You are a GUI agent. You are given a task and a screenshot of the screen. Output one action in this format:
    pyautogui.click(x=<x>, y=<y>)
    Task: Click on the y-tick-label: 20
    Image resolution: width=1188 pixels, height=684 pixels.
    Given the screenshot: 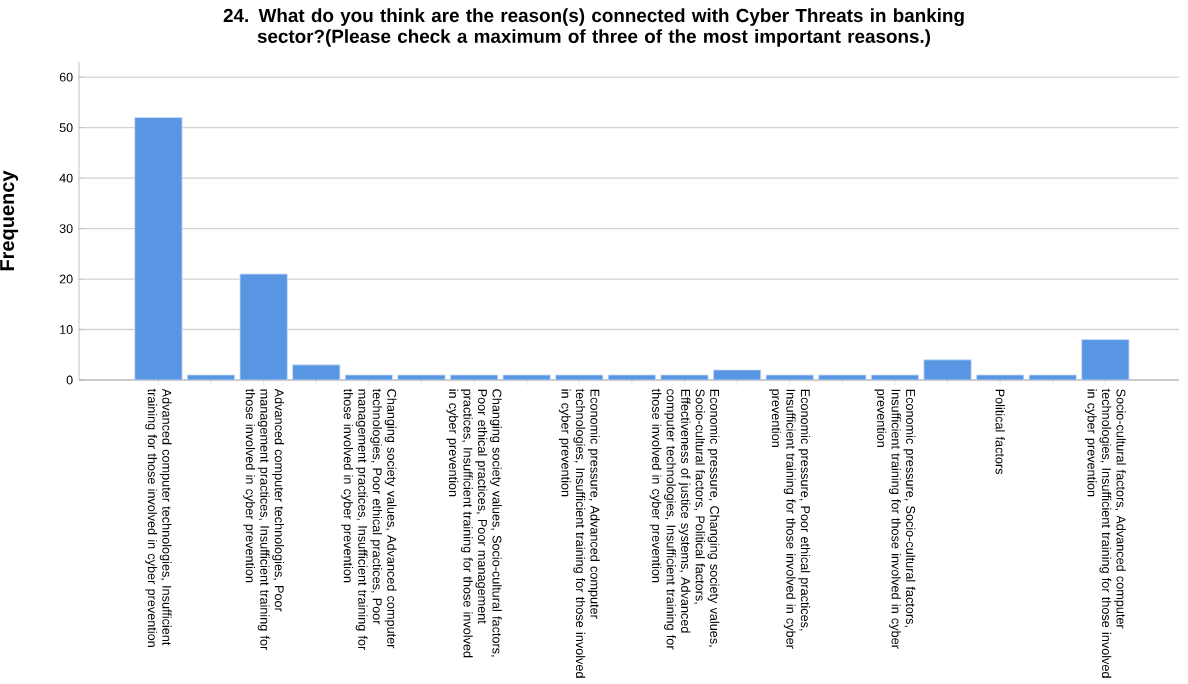 What is the action you would take?
    pyautogui.click(x=66, y=279)
    